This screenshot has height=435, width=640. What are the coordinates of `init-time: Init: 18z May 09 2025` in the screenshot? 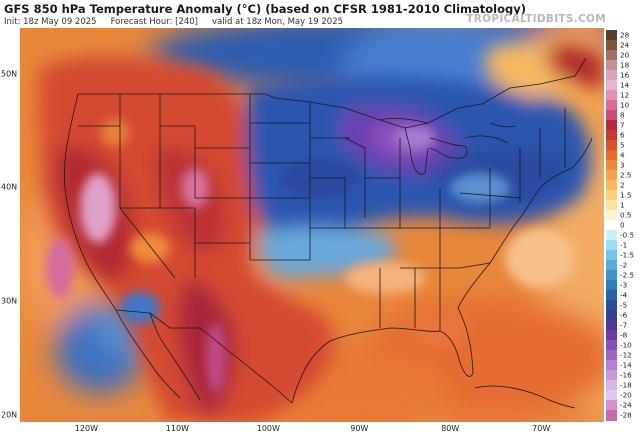 It's located at (50, 22).